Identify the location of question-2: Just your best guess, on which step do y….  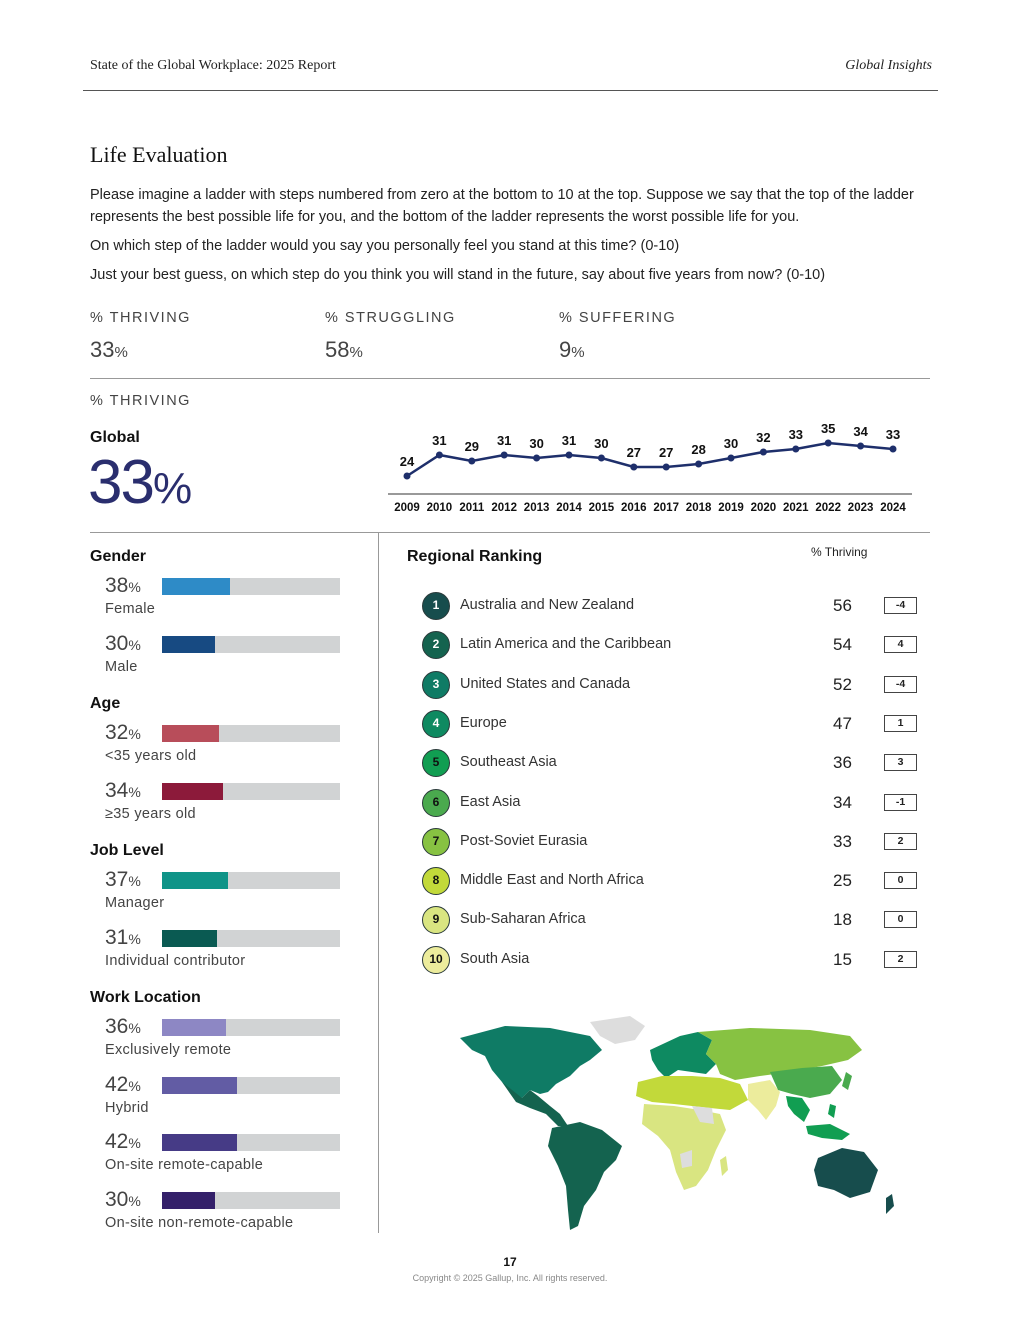
(458, 275).